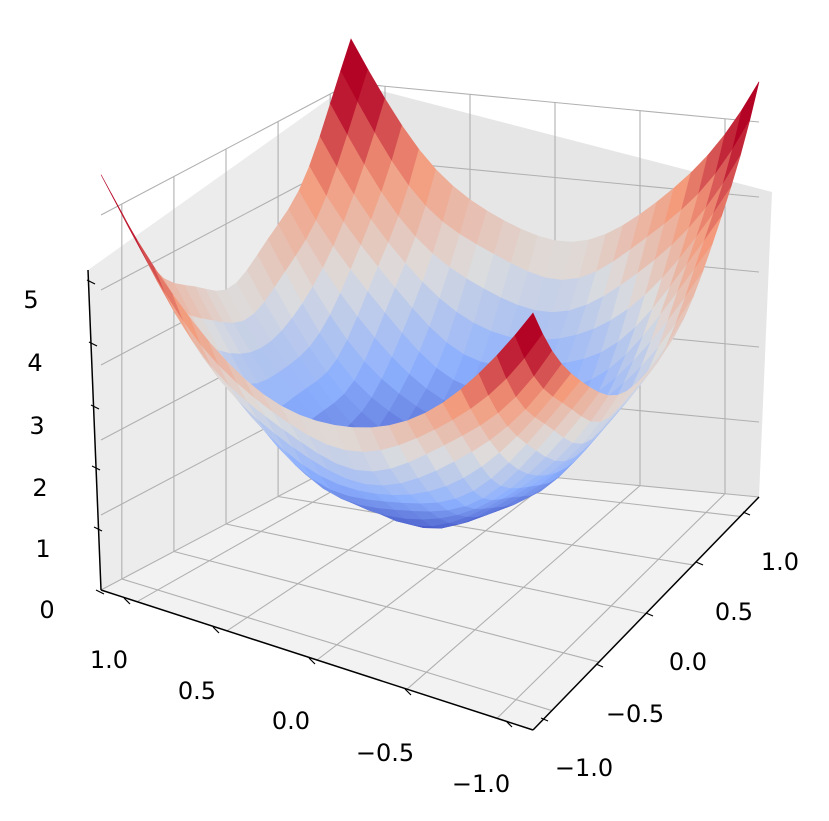  What do you see at coordinates (42, 549) in the screenshot?
I see `z-tick-label: 1` at bounding box center [42, 549].